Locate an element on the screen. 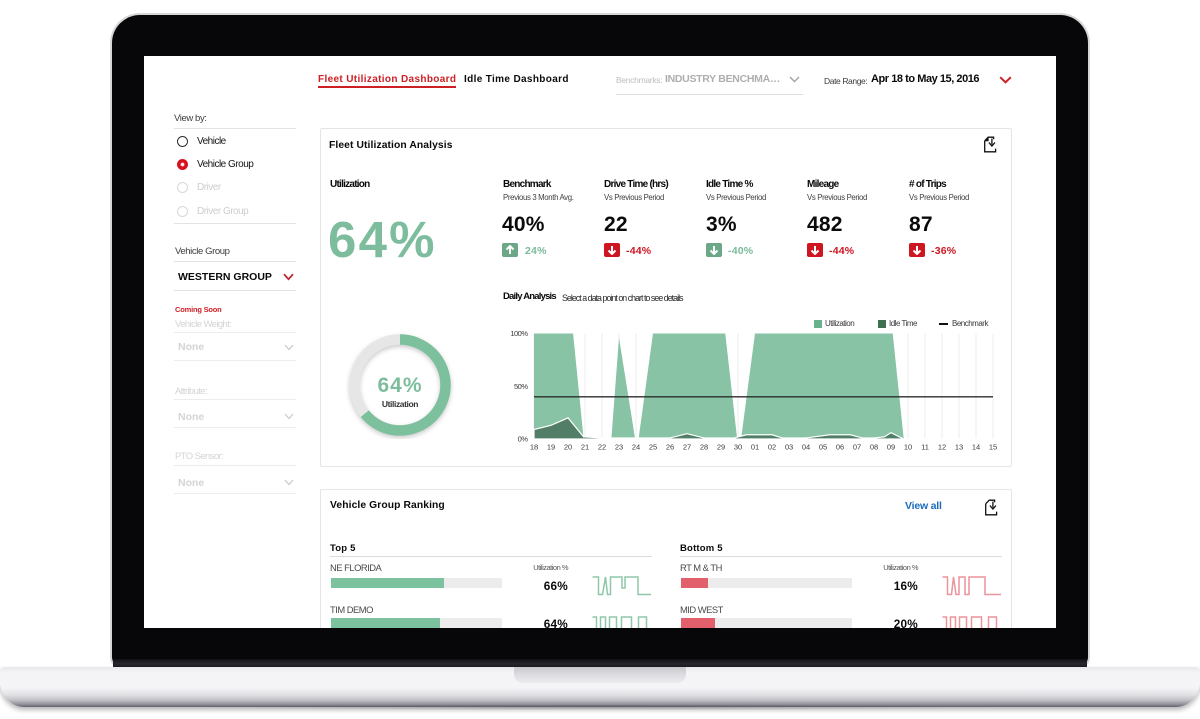 The width and height of the screenshot is (1200, 719). svg-text: 18 is located at coordinates (534, 447).